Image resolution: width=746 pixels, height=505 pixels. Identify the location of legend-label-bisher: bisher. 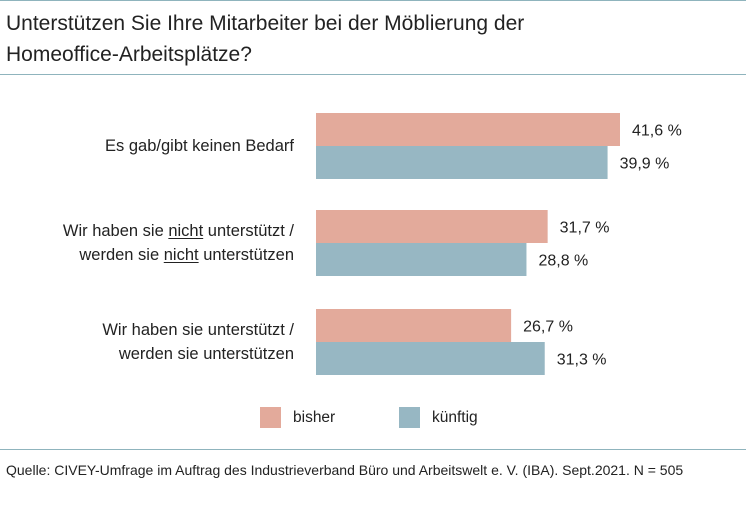
(314, 417).